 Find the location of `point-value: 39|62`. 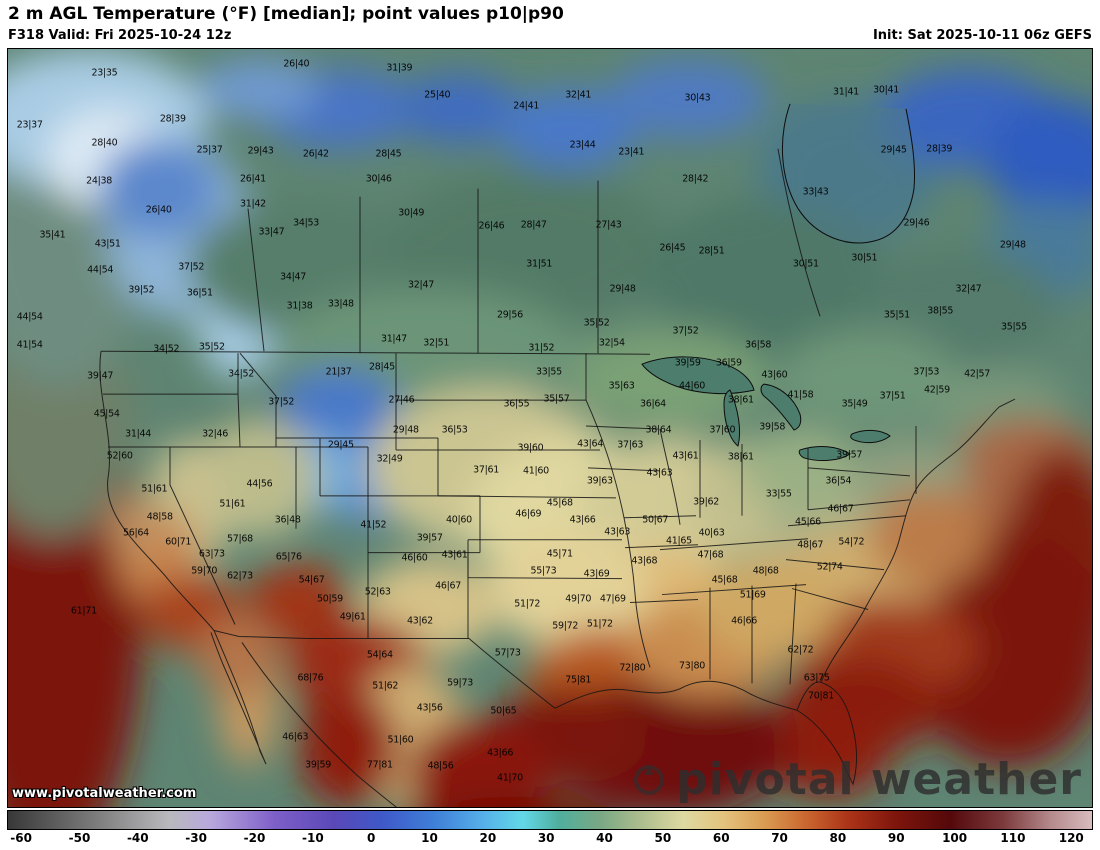

point-value: 39|62 is located at coordinates (706, 502).